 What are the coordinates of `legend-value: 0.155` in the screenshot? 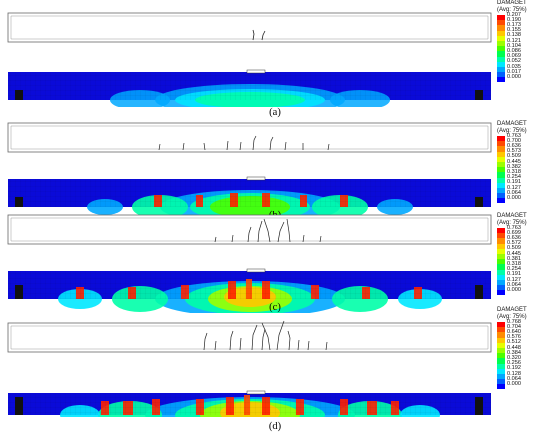 It's located at (514, 30).